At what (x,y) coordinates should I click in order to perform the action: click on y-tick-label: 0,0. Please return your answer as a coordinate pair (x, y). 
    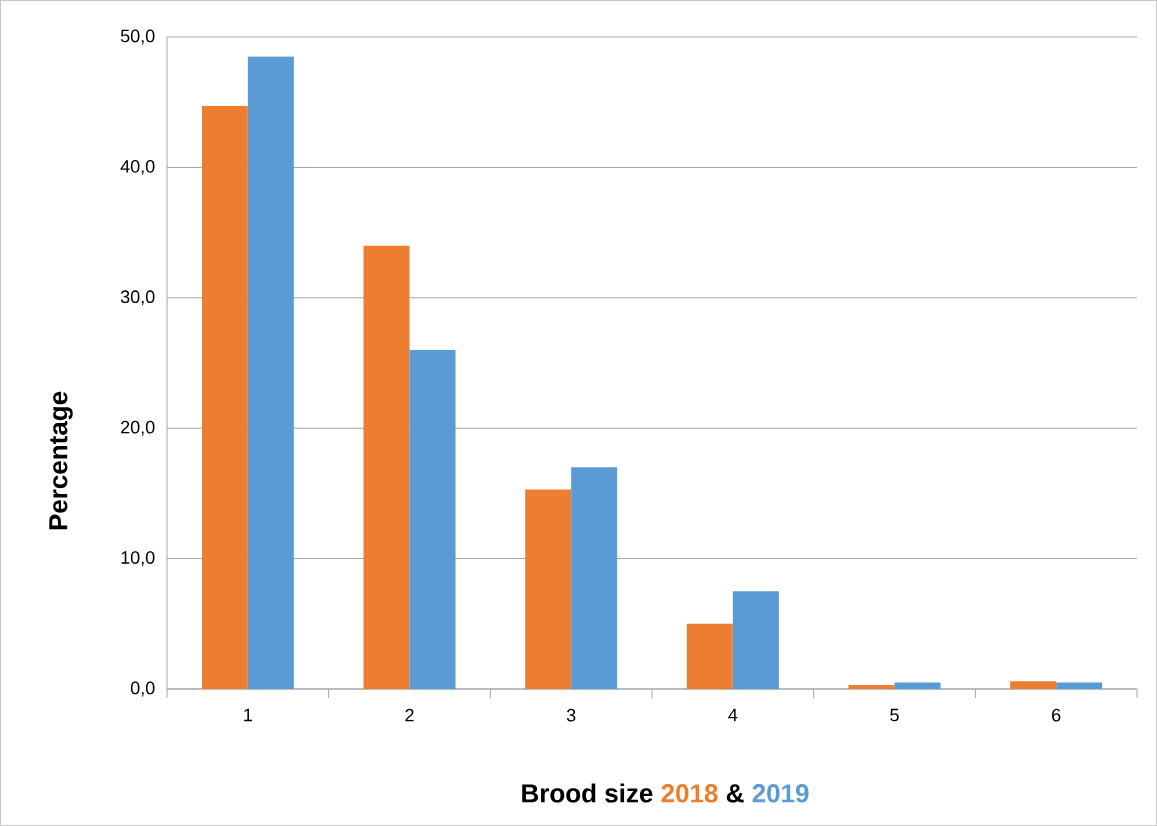
    Looking at the image, I should click on (142, 689).